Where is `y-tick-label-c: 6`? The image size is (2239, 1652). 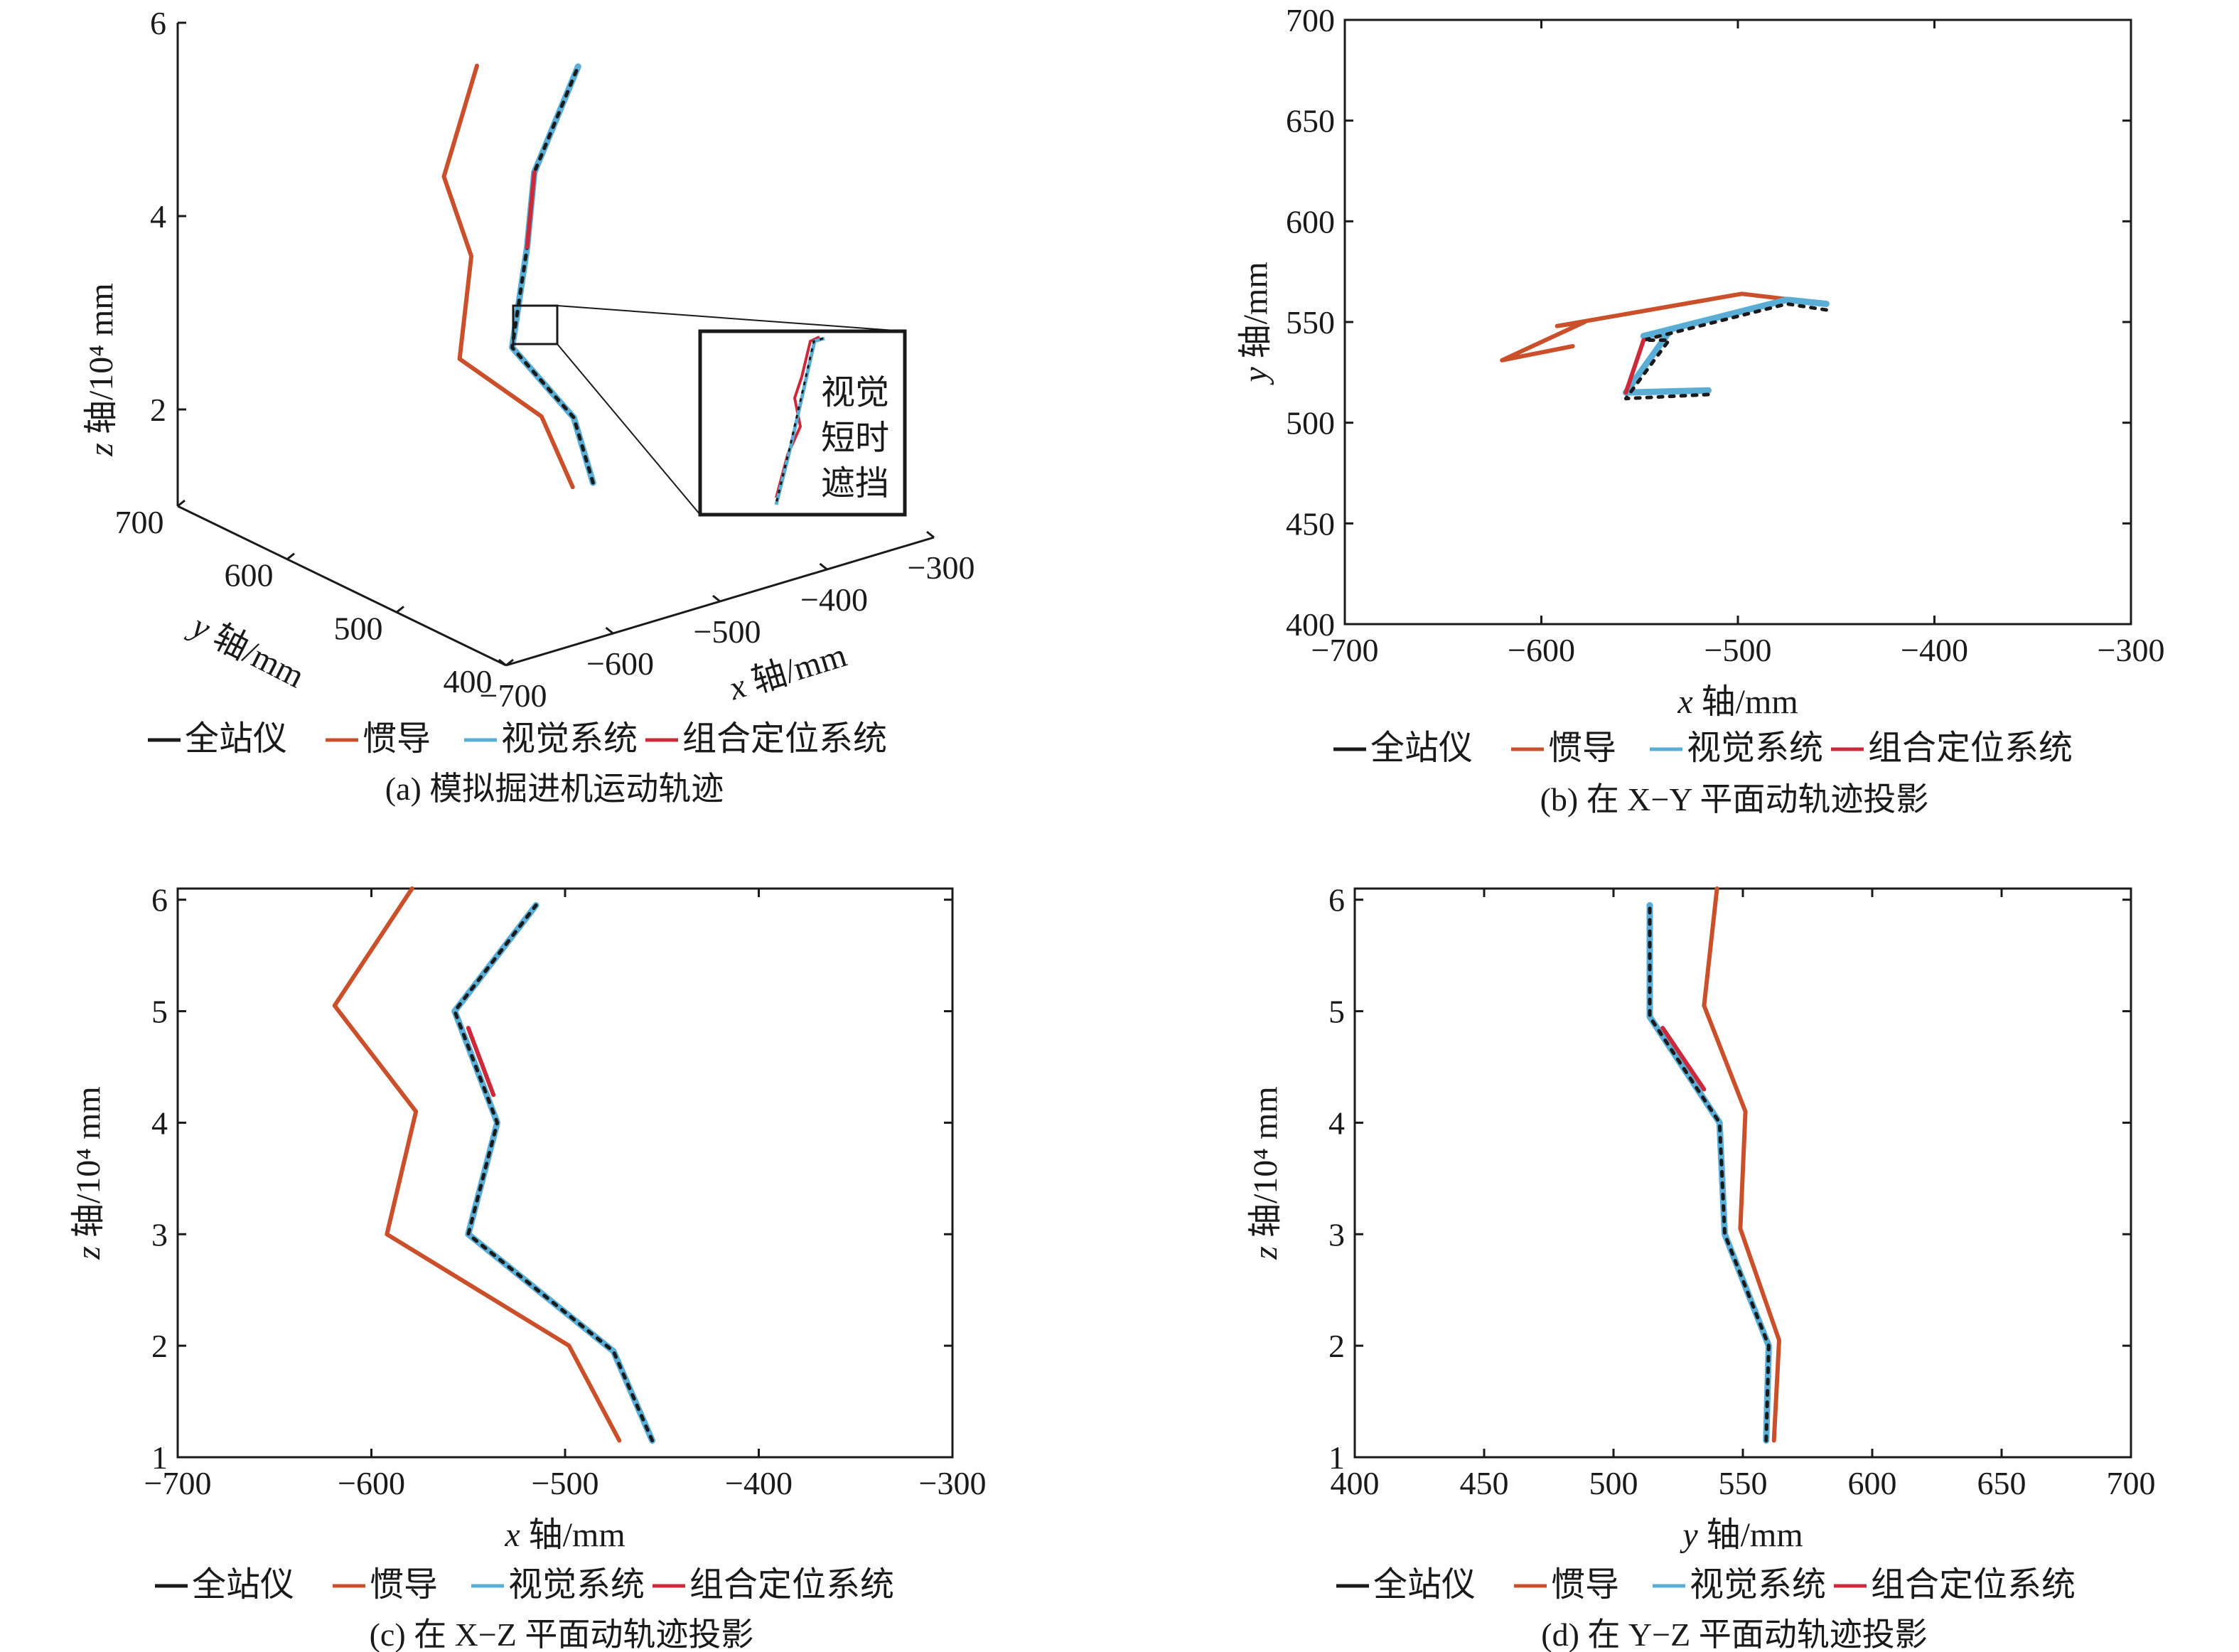 y-tick-label-c: 6 is located at coordinates (159, 900).